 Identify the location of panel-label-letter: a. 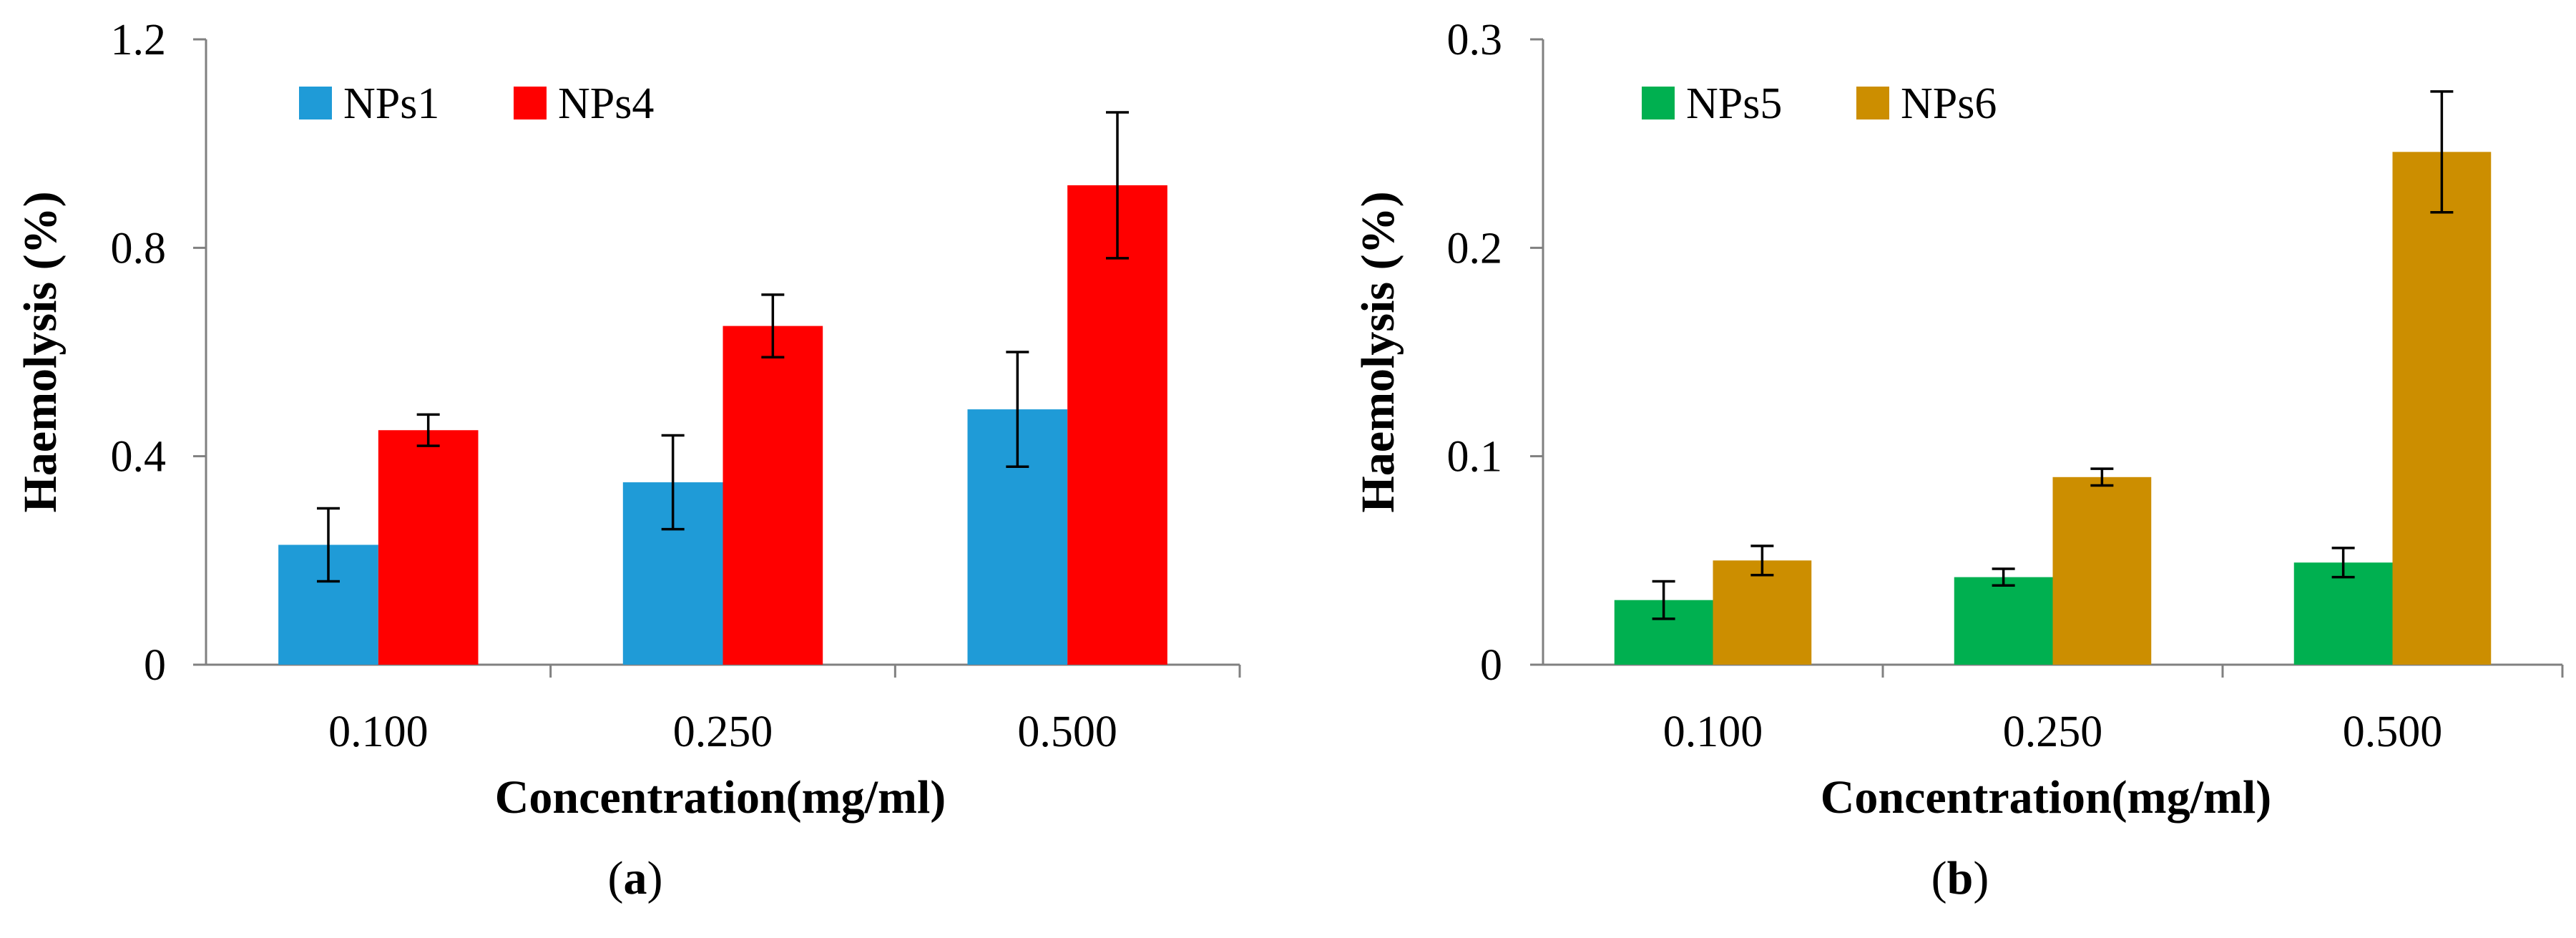
(635, 878).